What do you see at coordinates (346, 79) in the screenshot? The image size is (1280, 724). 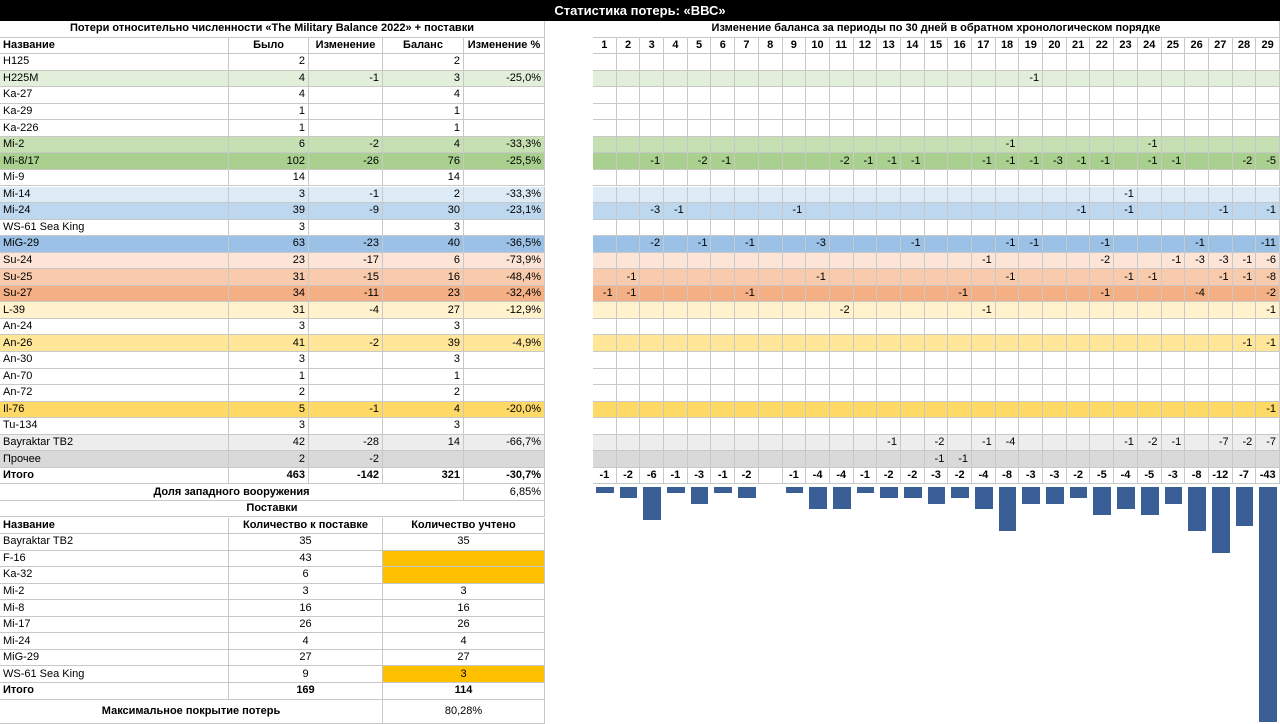 I see `losses-row-change: -1` at bounding box center [346, 79].